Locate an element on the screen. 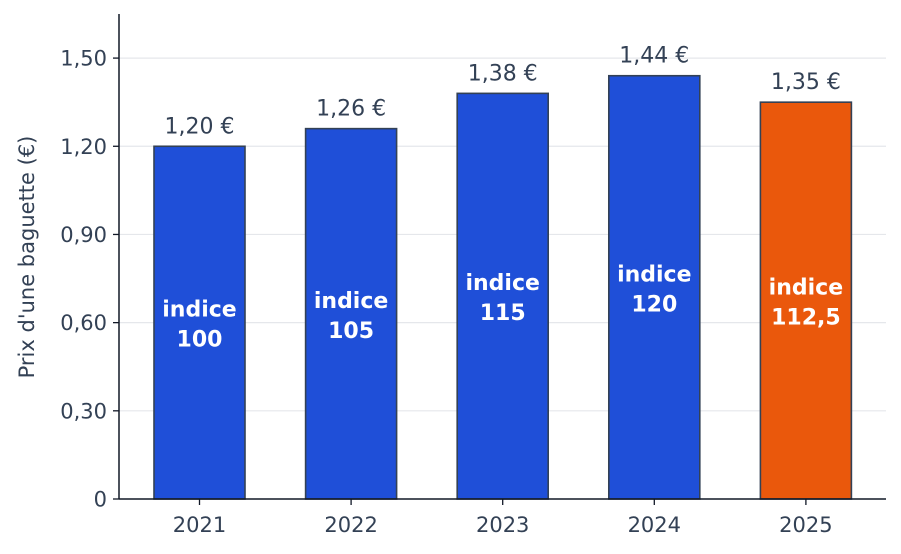 The image size is (901, 554). y-tick-label: 0 is located at coordinates (100, 500).